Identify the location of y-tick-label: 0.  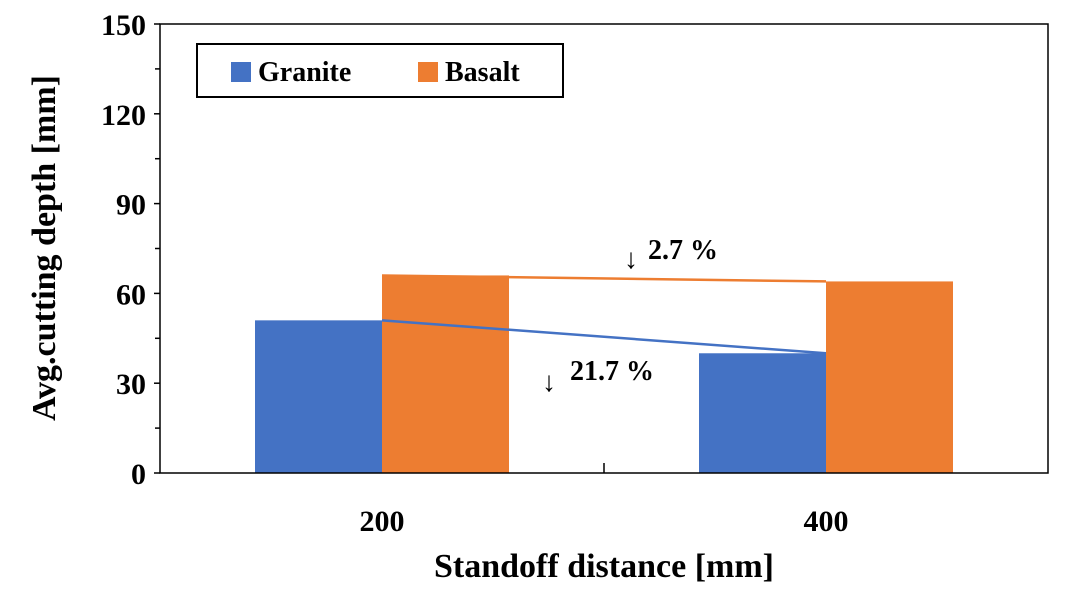
(138, 474).